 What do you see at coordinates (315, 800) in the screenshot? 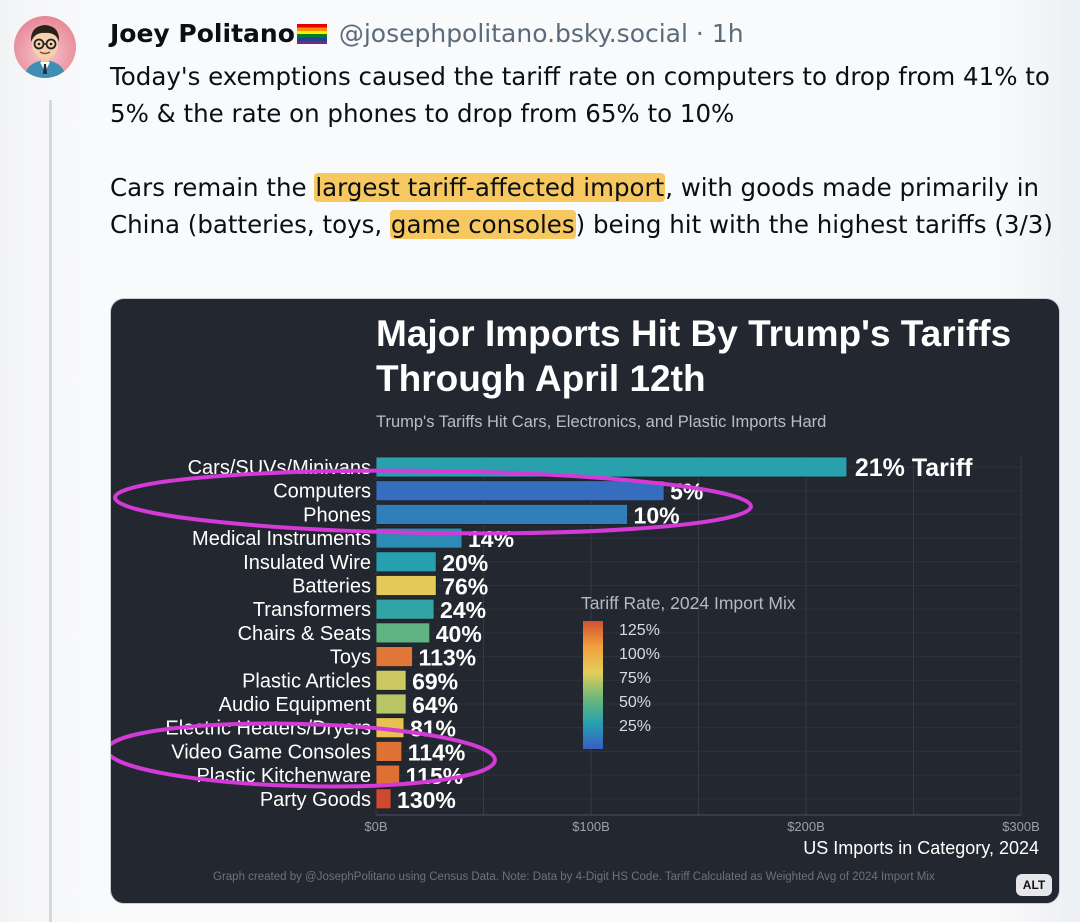
I see `category-label: Party Goods` at bounding box center [315, 800].